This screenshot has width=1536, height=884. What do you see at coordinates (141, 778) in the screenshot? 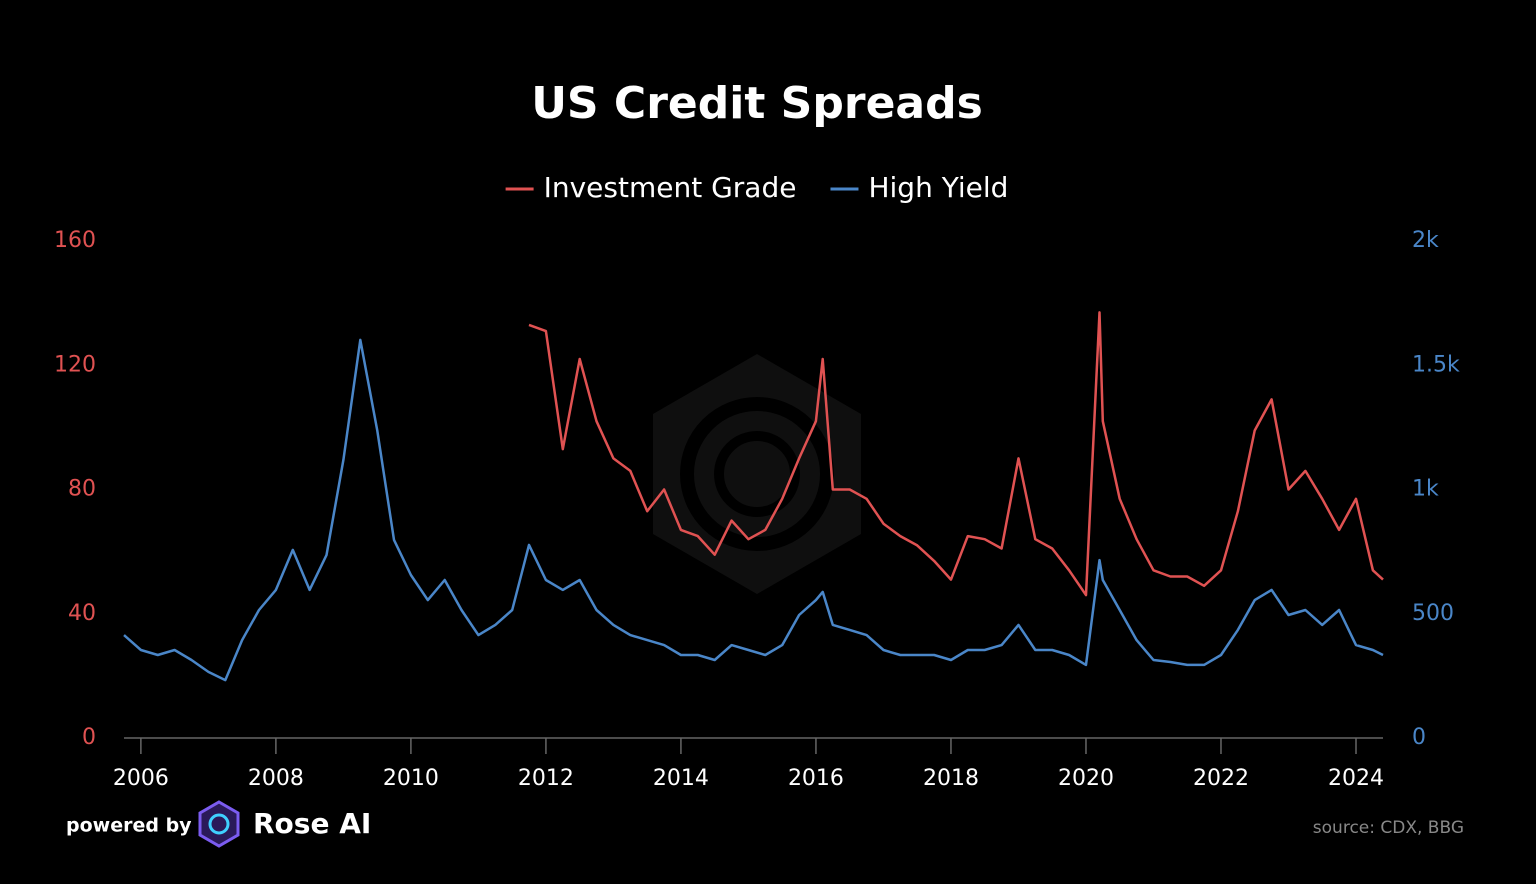
I see `x-tick-label: 2006` at bounding box center [141, 778].